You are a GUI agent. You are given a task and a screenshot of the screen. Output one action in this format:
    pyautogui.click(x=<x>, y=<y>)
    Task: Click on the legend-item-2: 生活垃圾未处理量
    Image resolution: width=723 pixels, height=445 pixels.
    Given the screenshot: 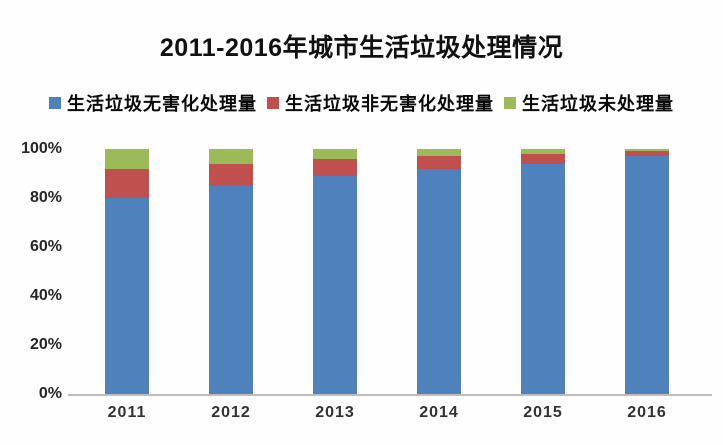 What is the action you would take?
    pyautogui.click(x=589, y=103)
    